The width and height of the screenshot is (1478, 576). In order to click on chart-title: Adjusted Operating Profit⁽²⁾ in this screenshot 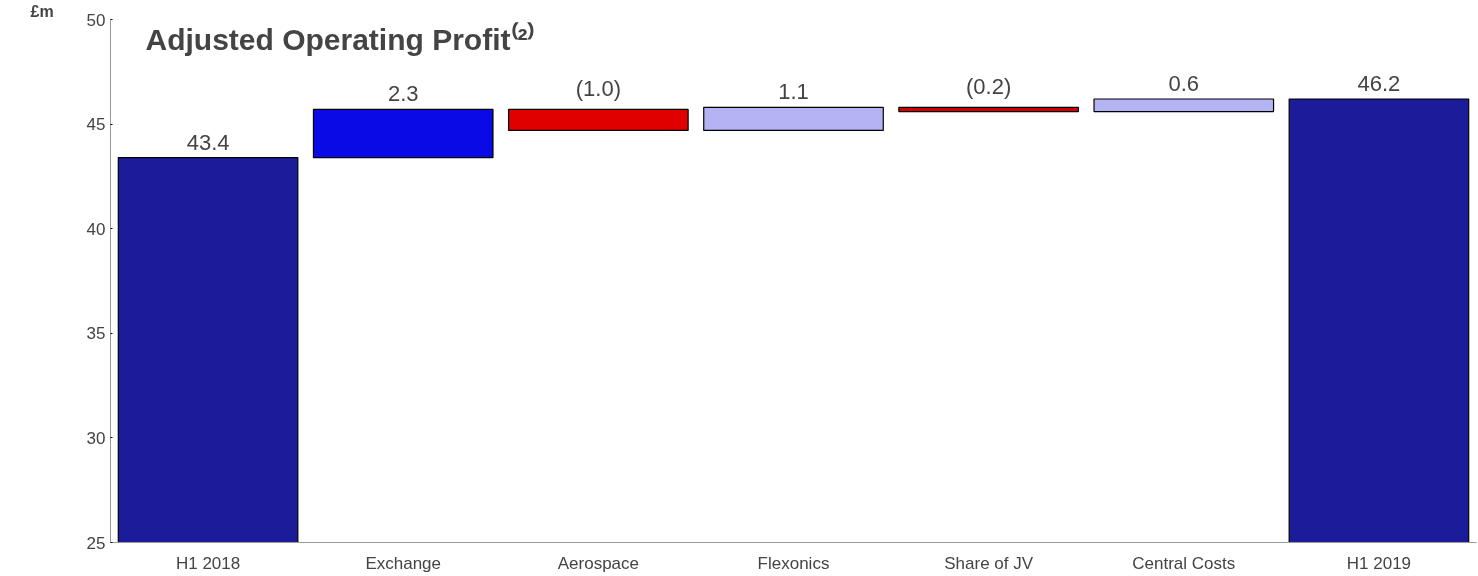, I will do `click(340, 38)`.